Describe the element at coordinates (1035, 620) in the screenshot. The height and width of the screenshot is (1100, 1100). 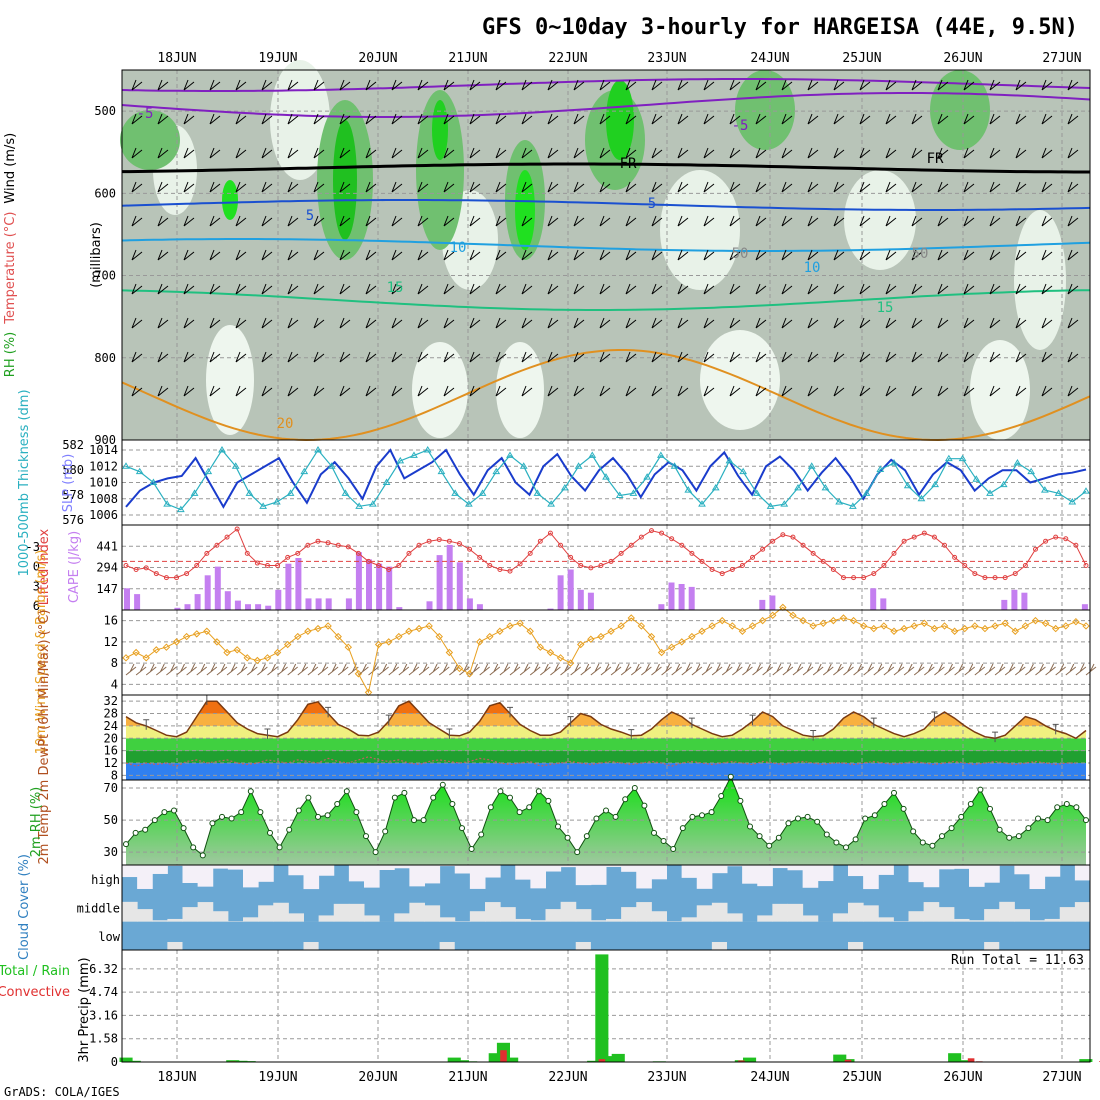
I see `wind-speed-point` at that location.